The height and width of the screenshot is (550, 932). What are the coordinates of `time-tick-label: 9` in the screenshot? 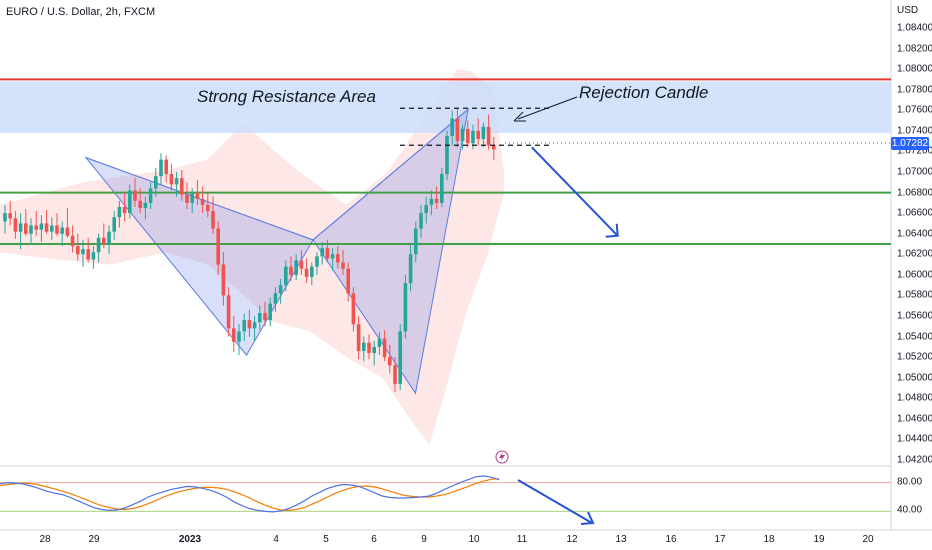 It's located at (424, 539).